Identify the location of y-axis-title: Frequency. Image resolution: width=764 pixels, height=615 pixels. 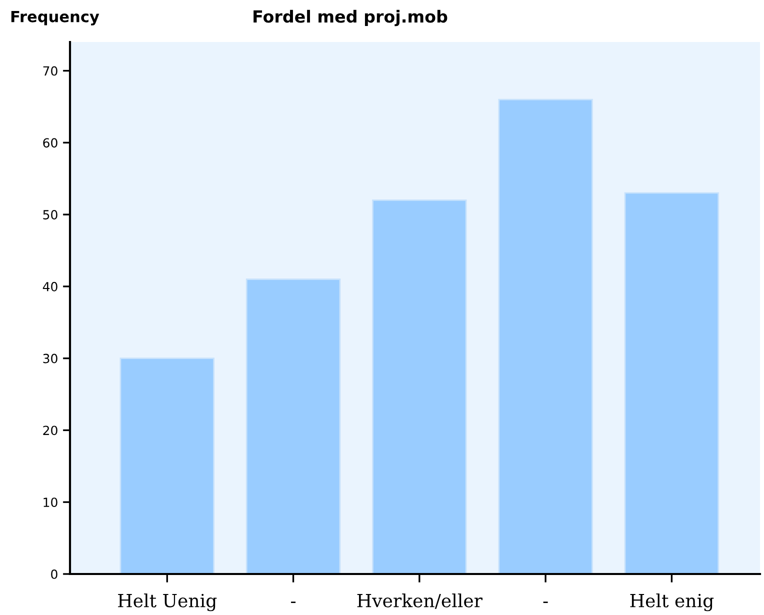
(55, 18).